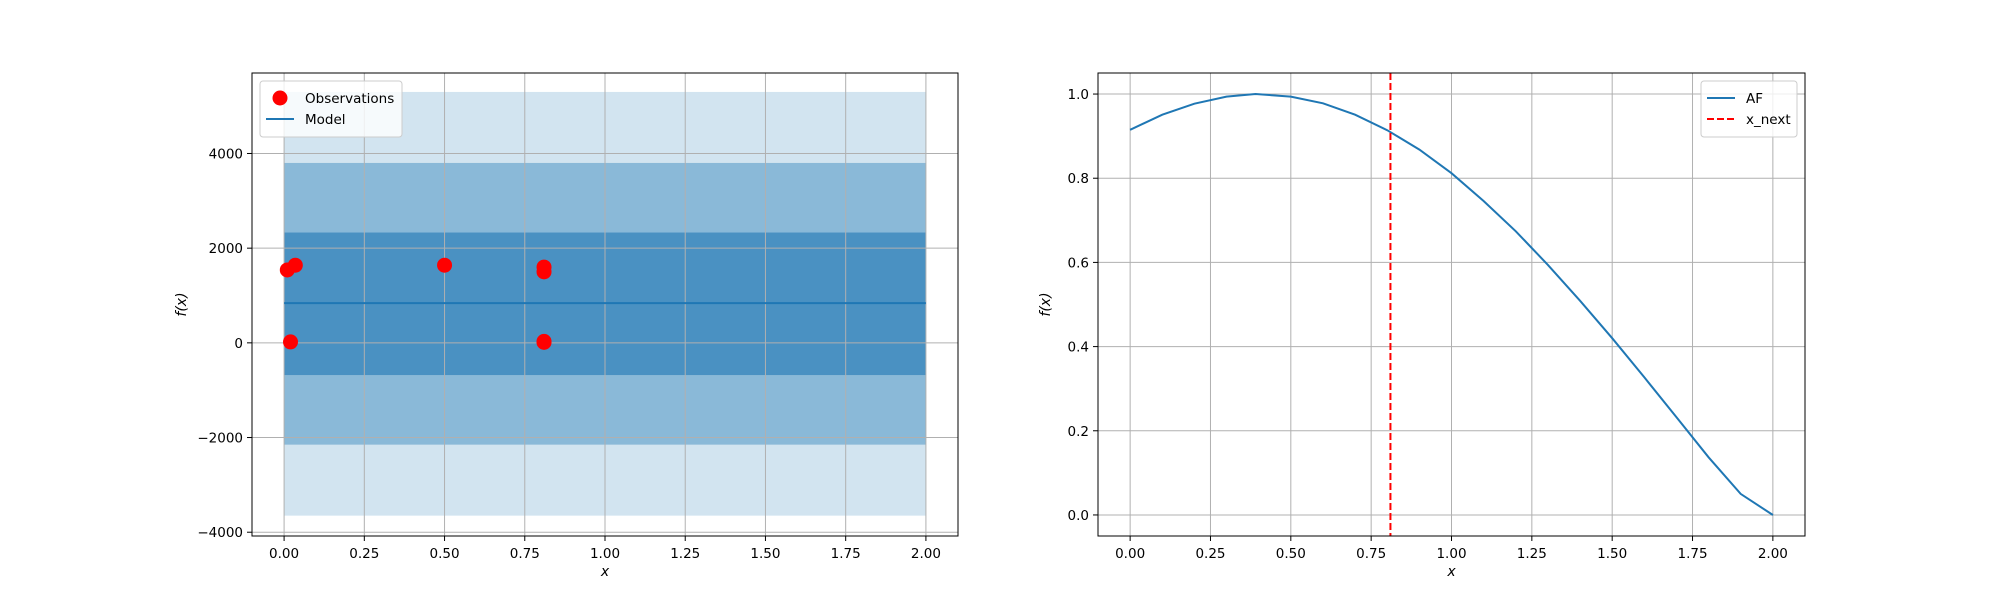 Image resolution: width=2000 pixels, height=600 pixels. What do you see at coordinates (1768, 120) in the screenshot?
I see `legend-label: x_next` at bounding box center [1768, 120].